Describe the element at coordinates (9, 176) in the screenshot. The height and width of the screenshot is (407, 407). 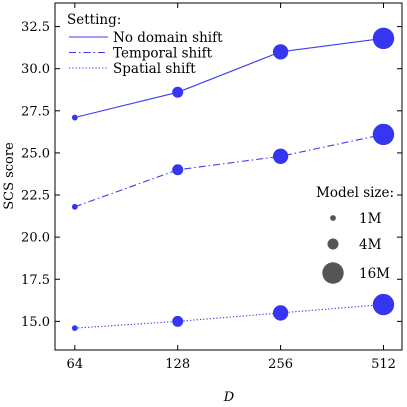
I see `y-axis-title: SCS score` at that location.